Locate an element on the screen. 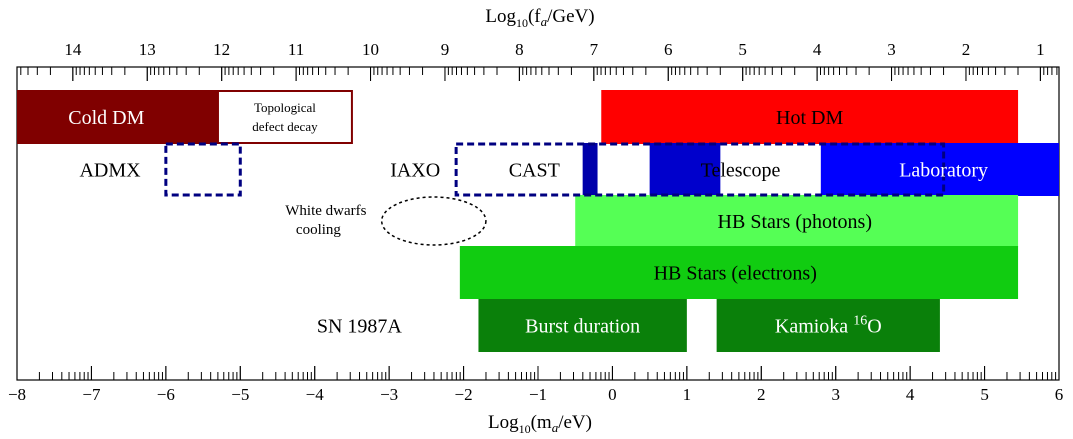  outlined-topological-defect-decay is located at coordinates (284, 117).